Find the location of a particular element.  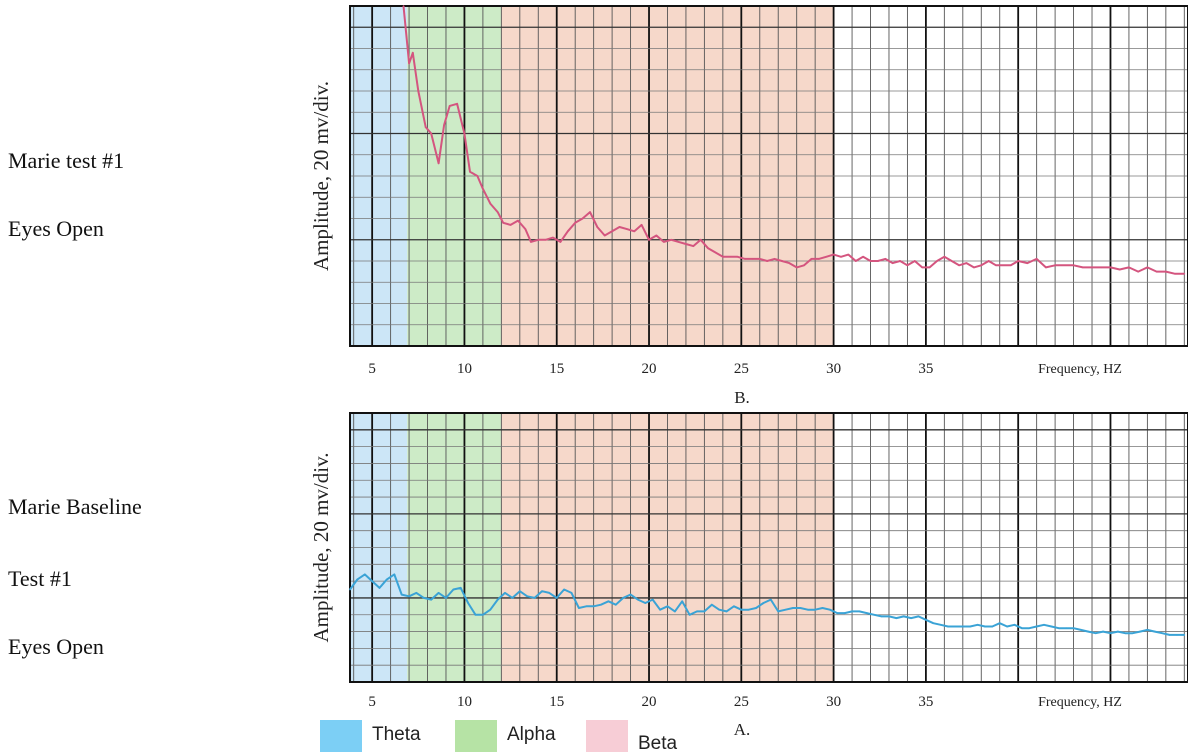

legend: Theta Alpha Beta is located at coordinates (499, 736).